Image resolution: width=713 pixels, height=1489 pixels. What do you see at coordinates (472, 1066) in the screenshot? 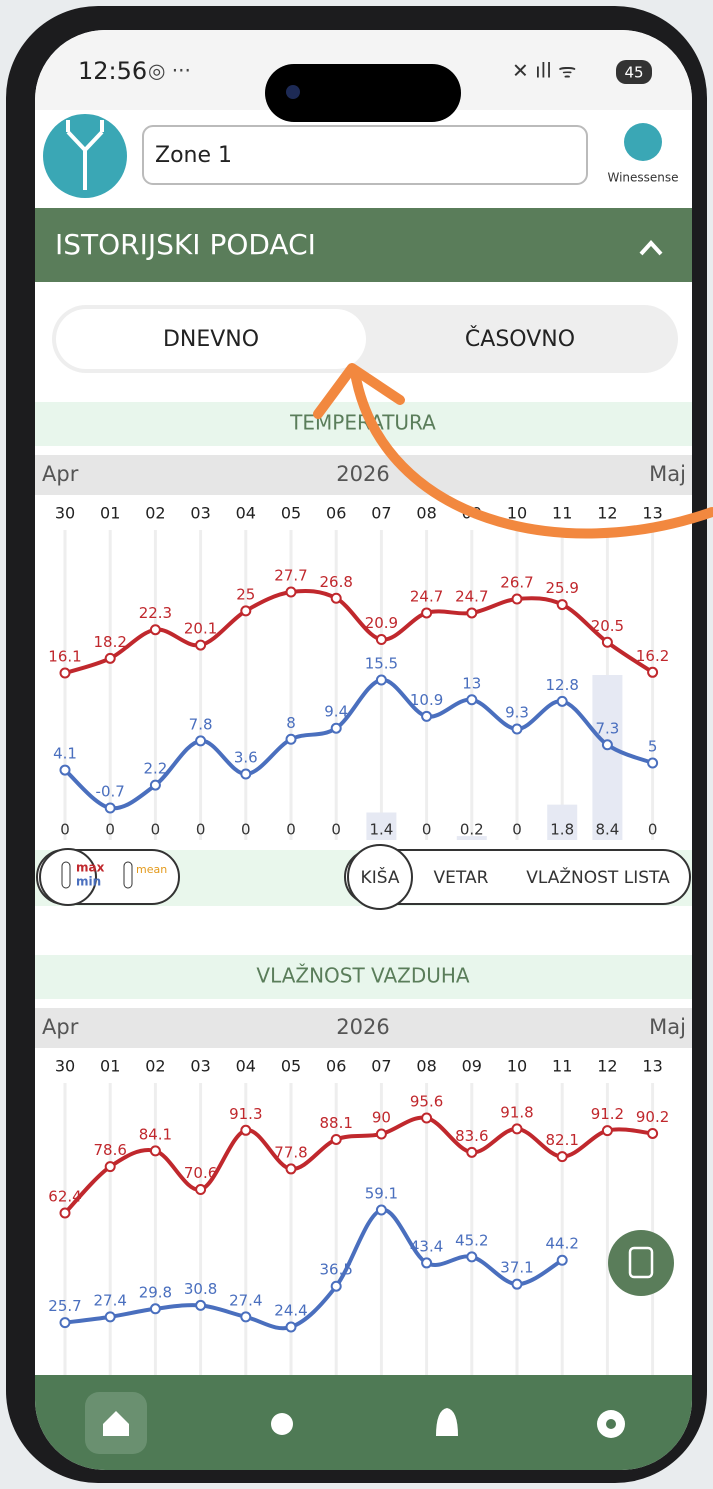
I see `x-tick-label: 09` at bounding box center [472, 1066].